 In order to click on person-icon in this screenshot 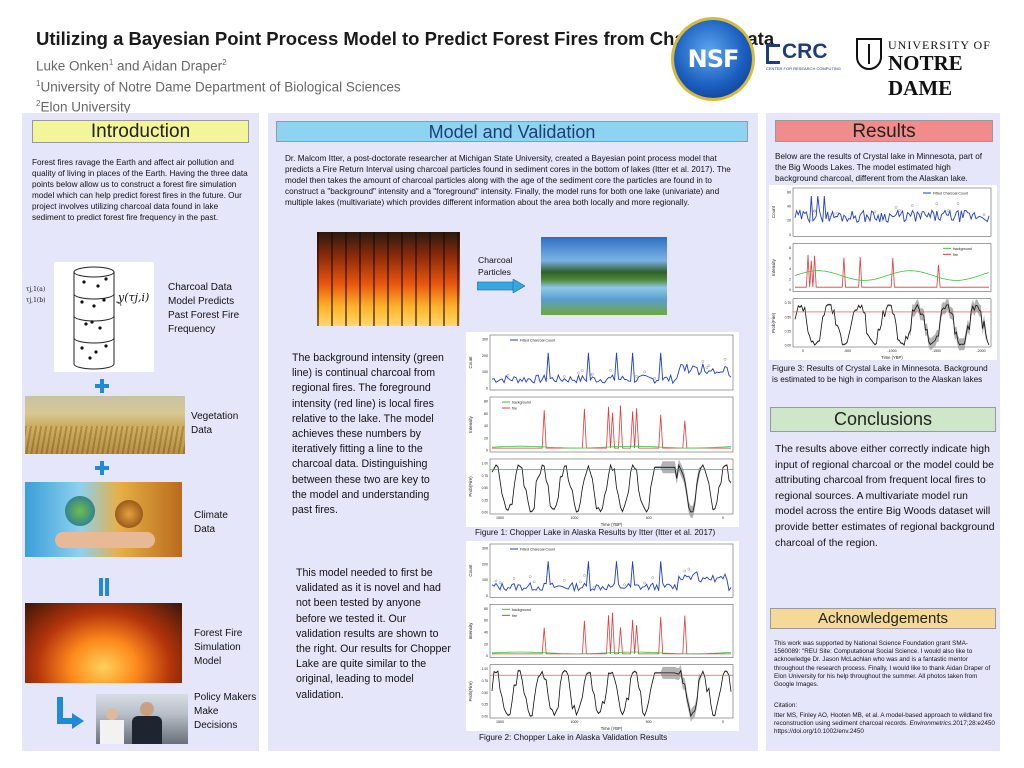, I will do `click(112, 714)`.